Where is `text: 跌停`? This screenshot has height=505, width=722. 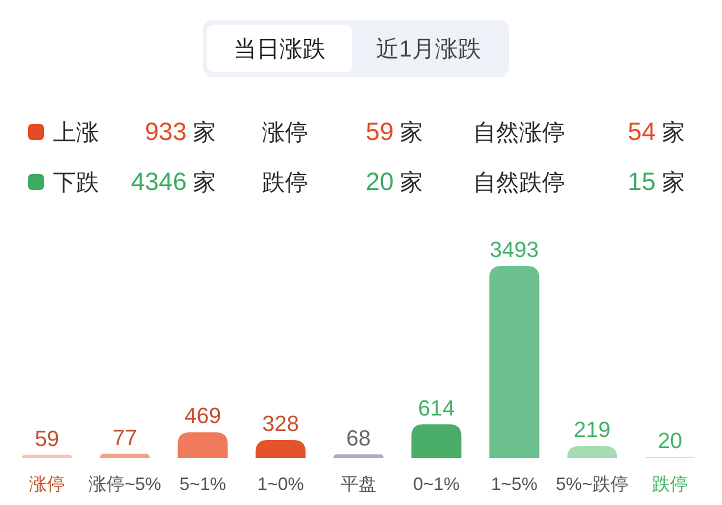 text: 跌停 is located at coordinates (285, 182).